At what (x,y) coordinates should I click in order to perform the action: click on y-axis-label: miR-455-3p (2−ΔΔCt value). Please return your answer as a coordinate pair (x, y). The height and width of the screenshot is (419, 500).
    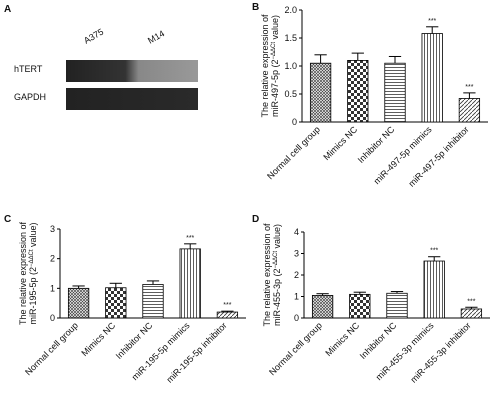
    Looking at the image, I should click on (277, 275).